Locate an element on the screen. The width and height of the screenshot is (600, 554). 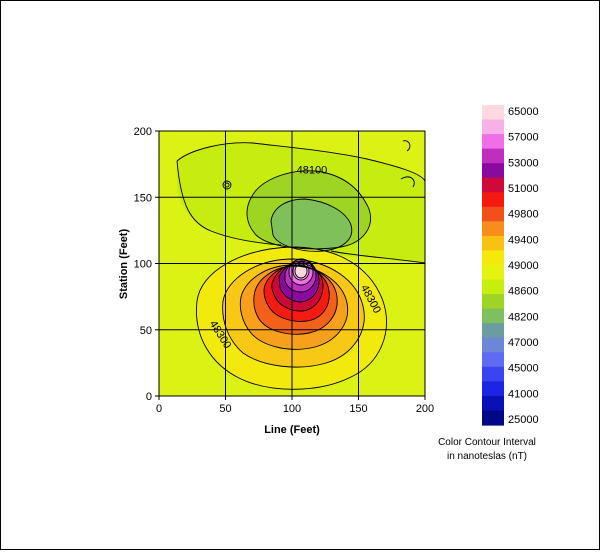
legend-label: 49800 is located at coordinates (523, 215).